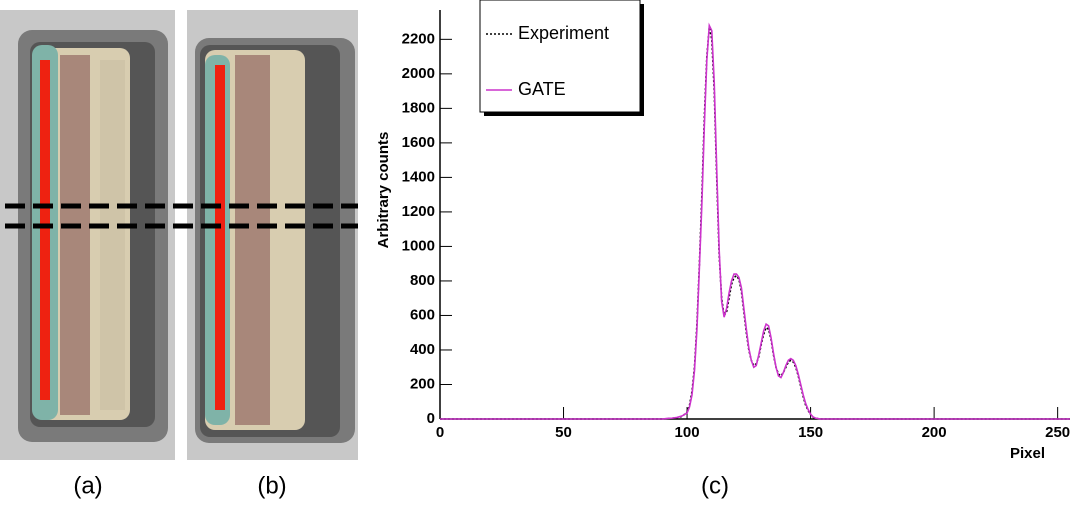  What do you see at coordinates (422, 280) in the screenshot?
I see `y-tick-label: 800` at bounding box center [422, 280].